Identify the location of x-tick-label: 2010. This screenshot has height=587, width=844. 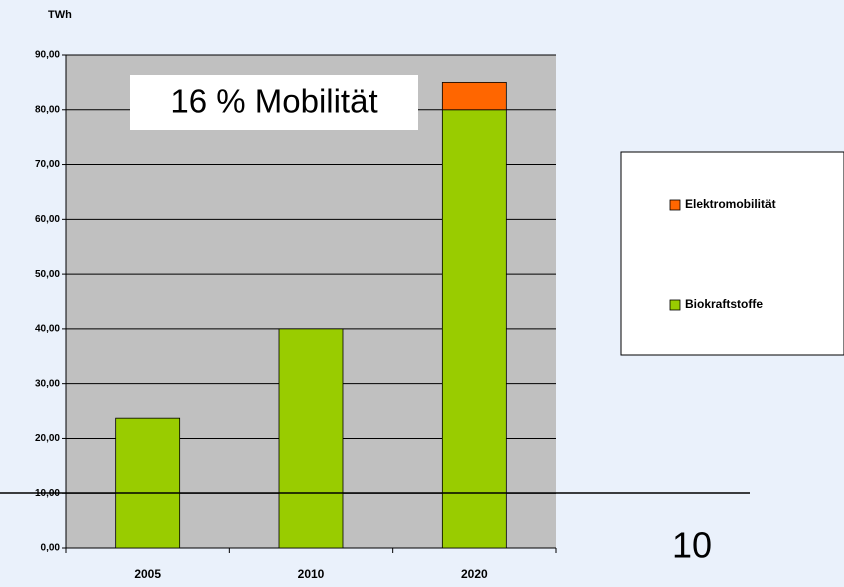
(311, 574).